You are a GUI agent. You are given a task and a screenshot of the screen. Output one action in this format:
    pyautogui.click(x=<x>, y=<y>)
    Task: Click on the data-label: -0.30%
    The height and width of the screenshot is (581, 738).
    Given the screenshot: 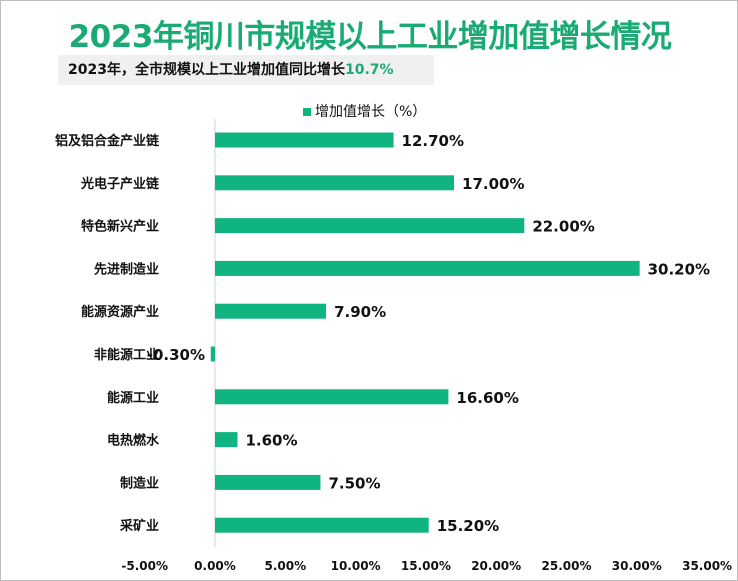 What is the action you would take?
    pyautogui.click(x=176, y=355)
    